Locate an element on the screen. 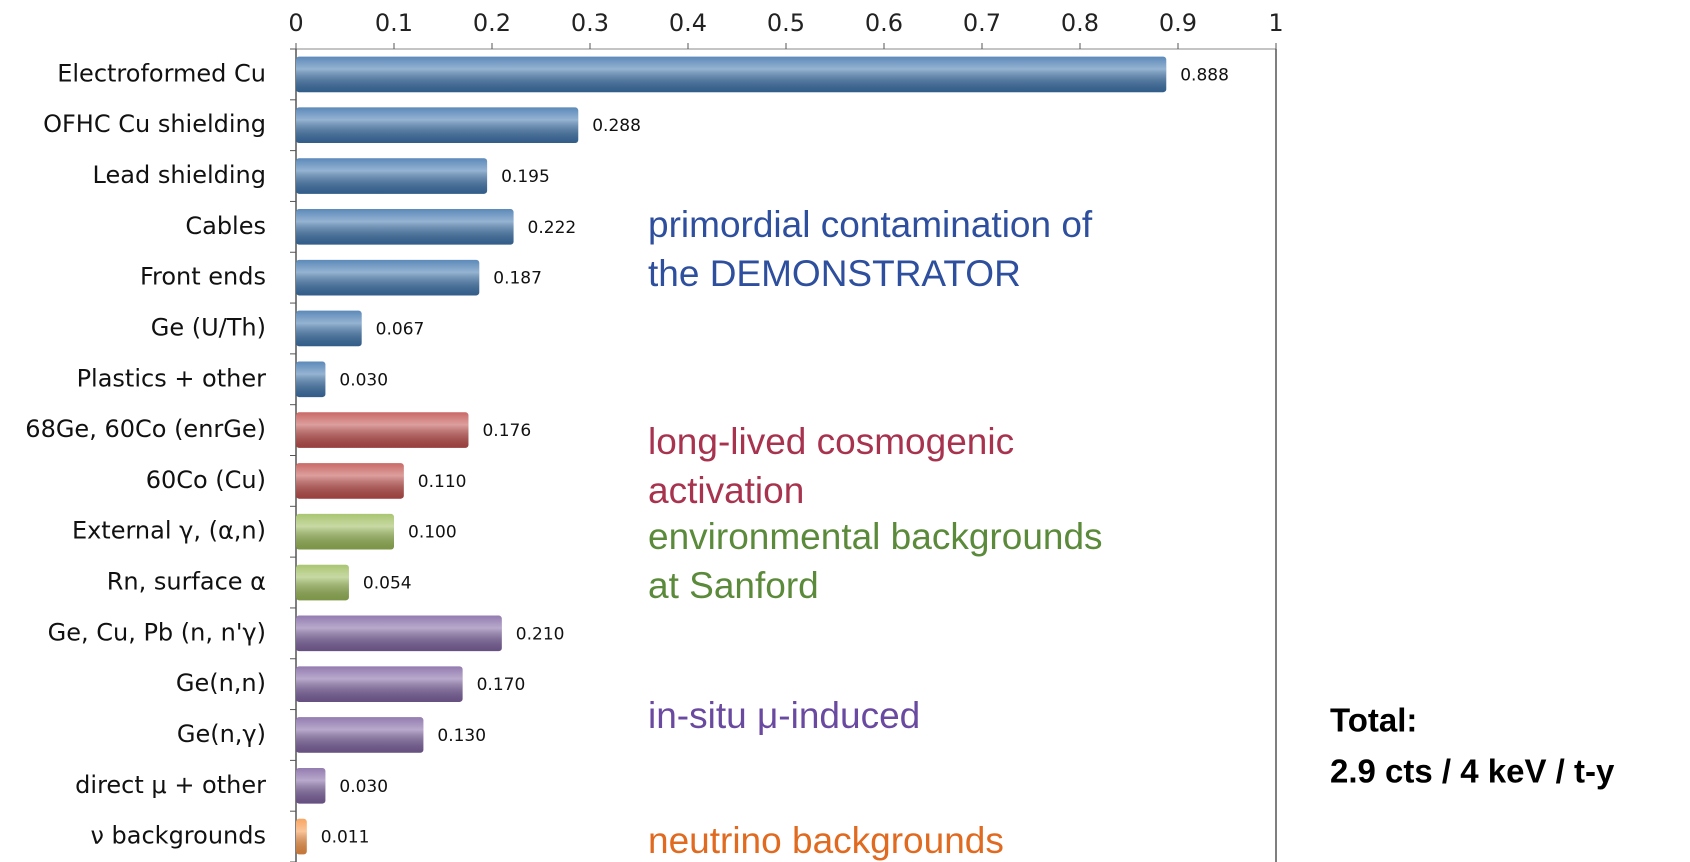  category-label: Cables is located at coordinates (225, 226).